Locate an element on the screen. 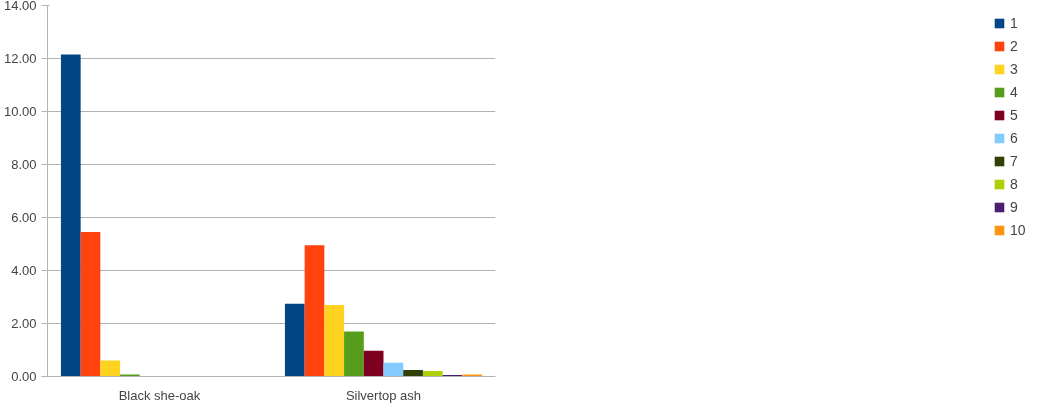  y-tick-label: 8.00 is located at coordinates (24, 164).